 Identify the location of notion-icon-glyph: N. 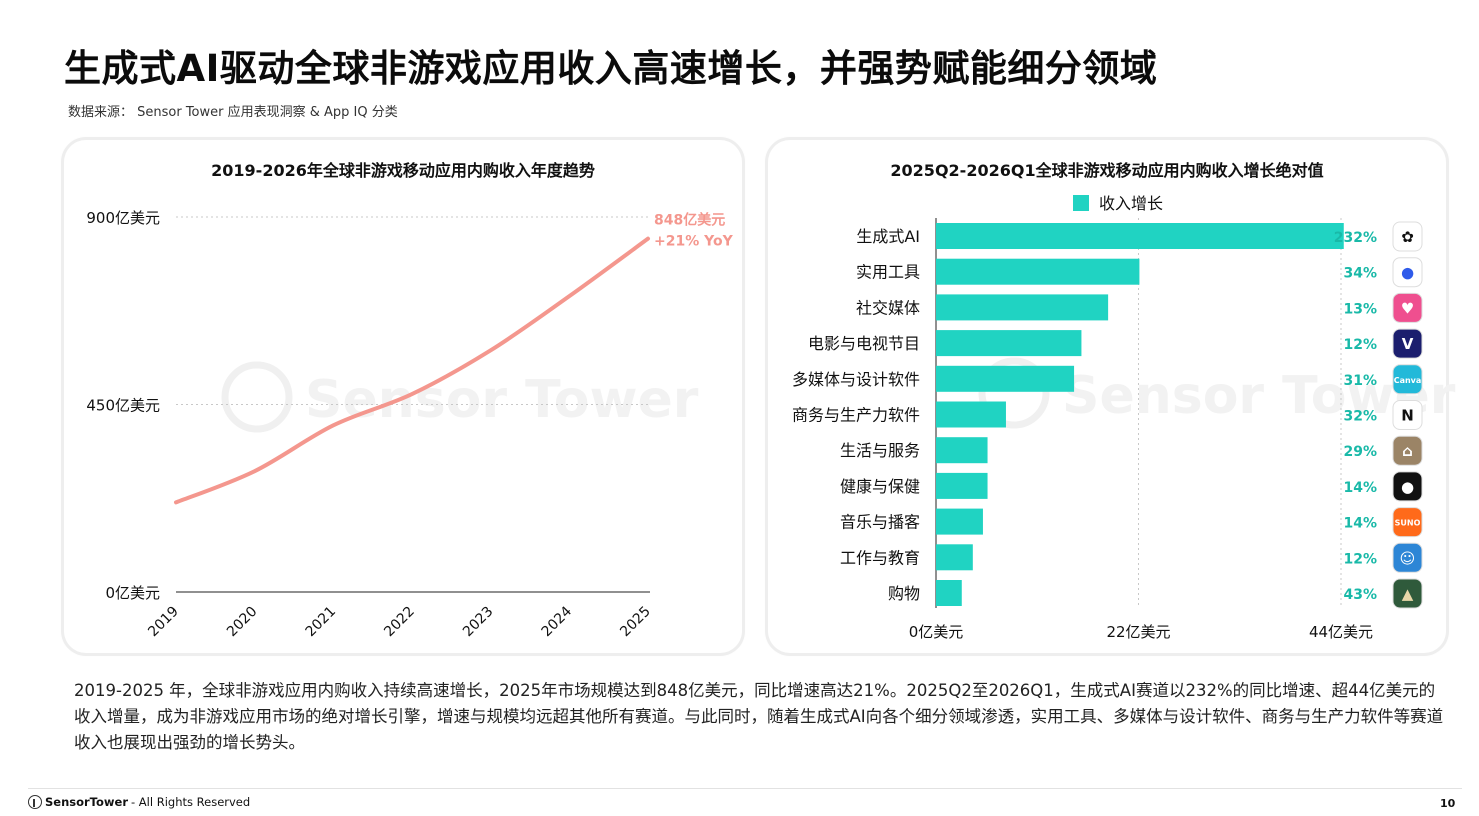
(1407, 416).